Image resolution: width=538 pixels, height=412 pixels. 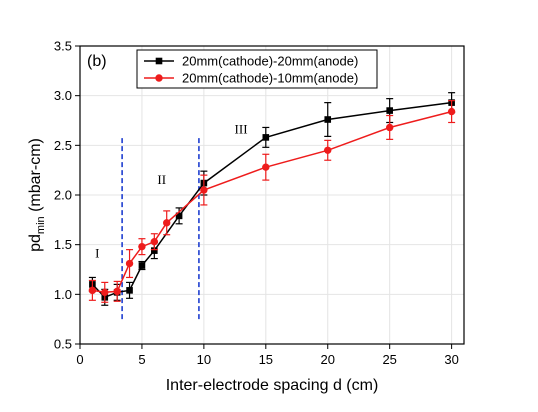 I want to click on y-axis-title: pdmin (mbar-cm), so click(x=37, y=195).